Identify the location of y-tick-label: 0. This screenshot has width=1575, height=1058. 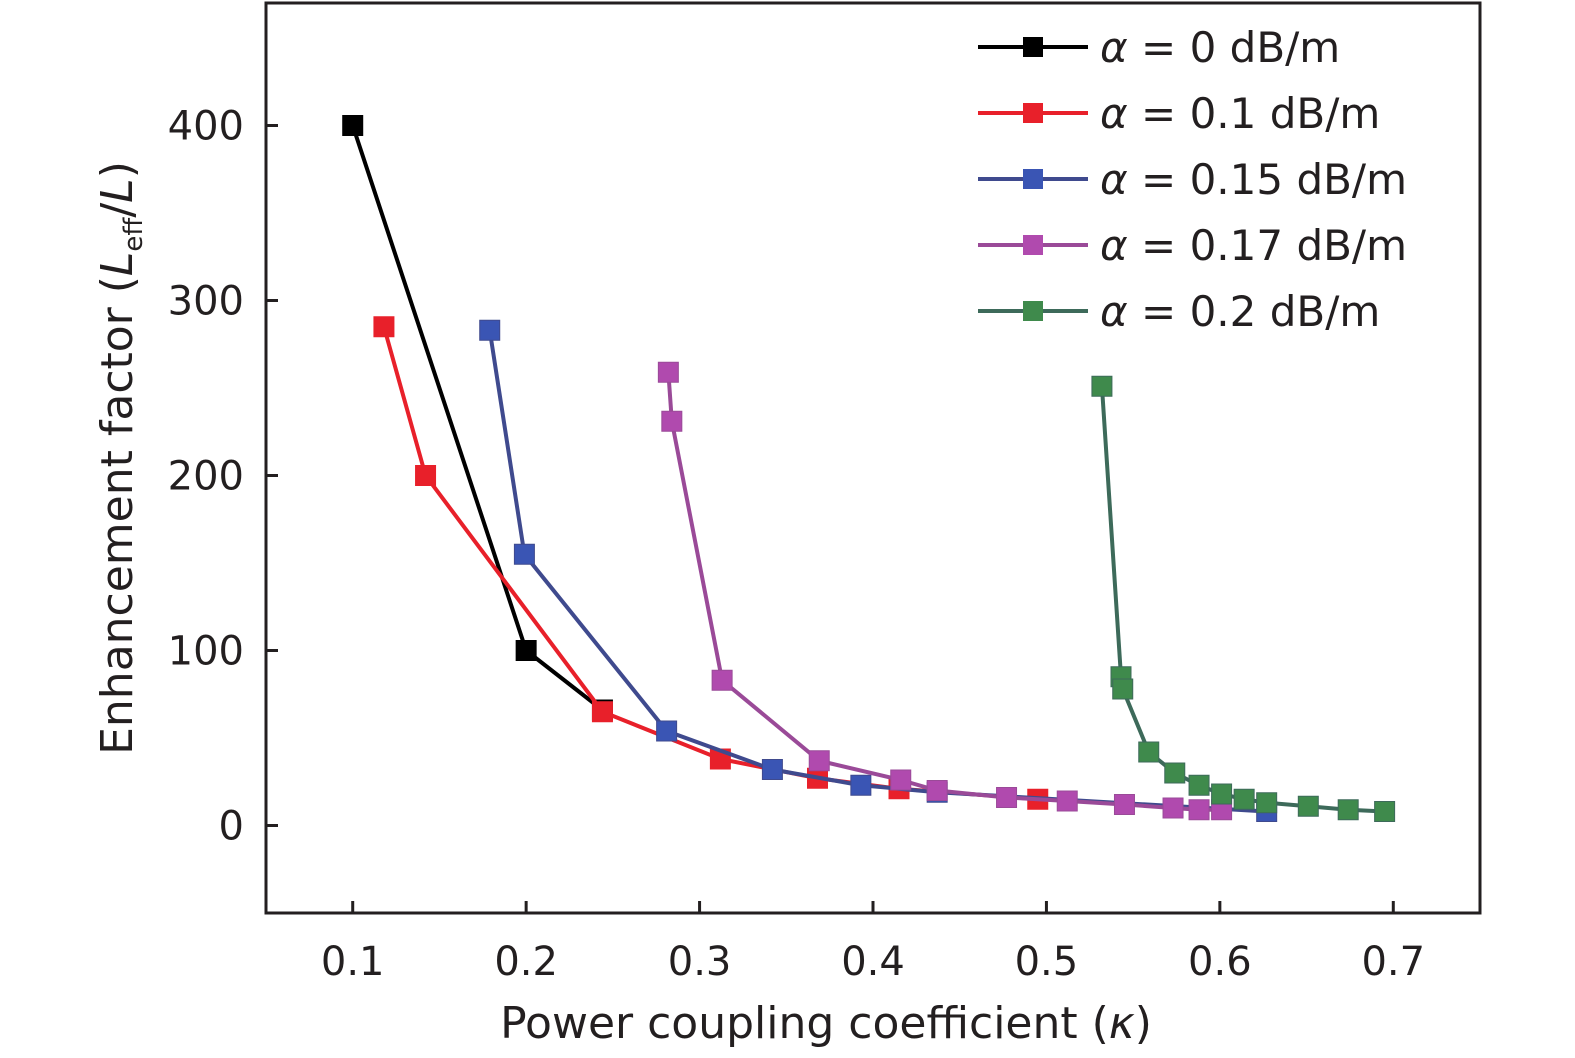
(231, 827).